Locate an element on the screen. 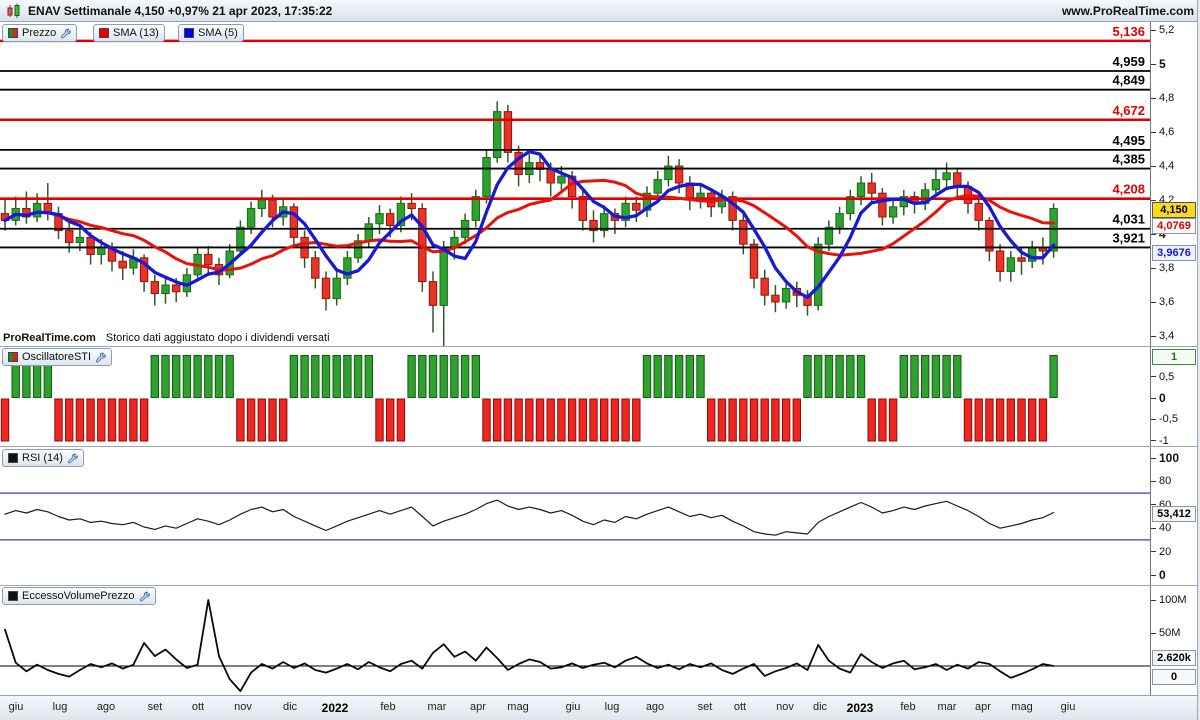 This screenshot has width=1200, height=720. oscillator-panel-chip: OscillatoreSTI is located at coordinates (57, 357).